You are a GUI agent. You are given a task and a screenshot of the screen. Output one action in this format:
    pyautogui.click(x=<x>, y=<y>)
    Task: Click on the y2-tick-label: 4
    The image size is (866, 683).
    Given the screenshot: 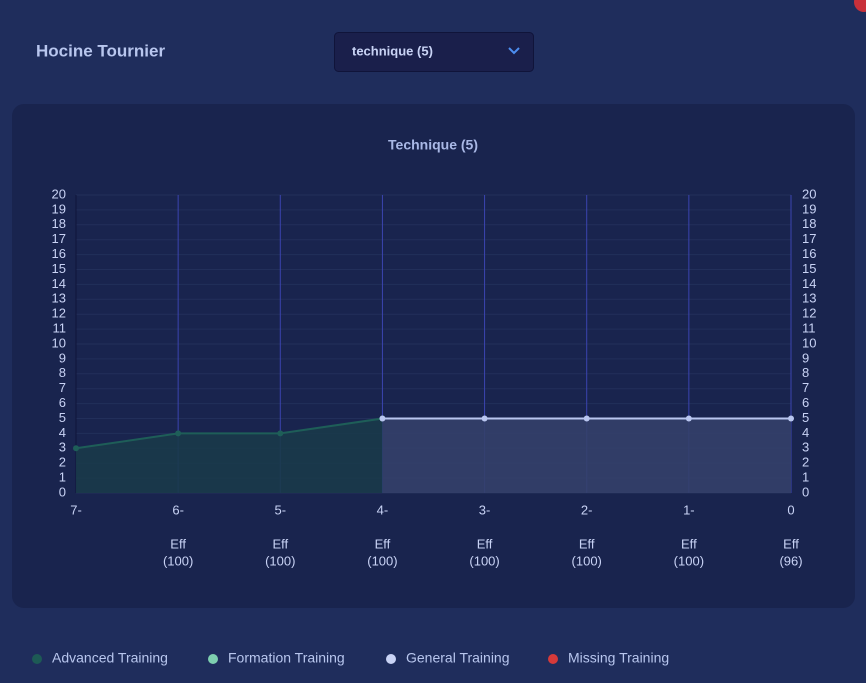 What is the action you would take?
    pyautogui.click(x=805, y=432)
    